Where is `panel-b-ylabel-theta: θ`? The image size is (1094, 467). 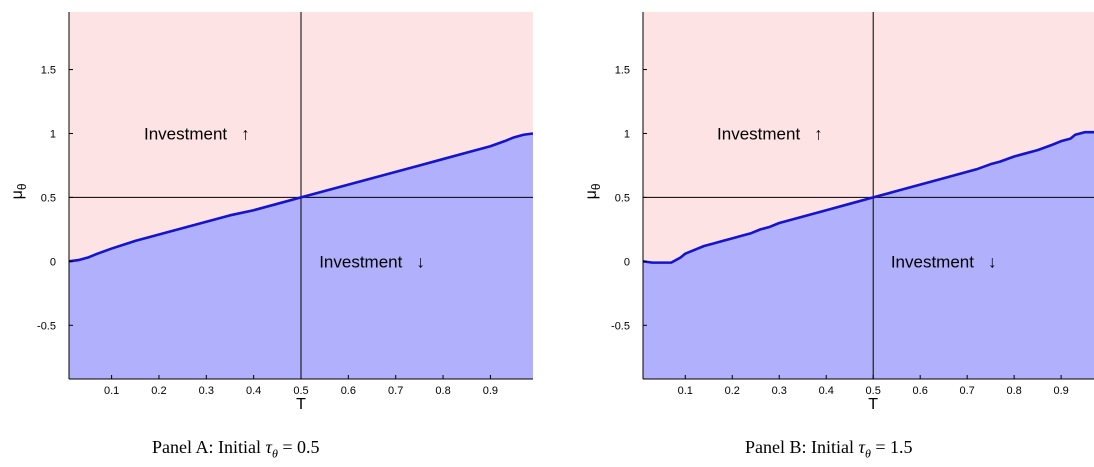
panel-b-ylabel-theta: θ is located at coordinates (596, 186).